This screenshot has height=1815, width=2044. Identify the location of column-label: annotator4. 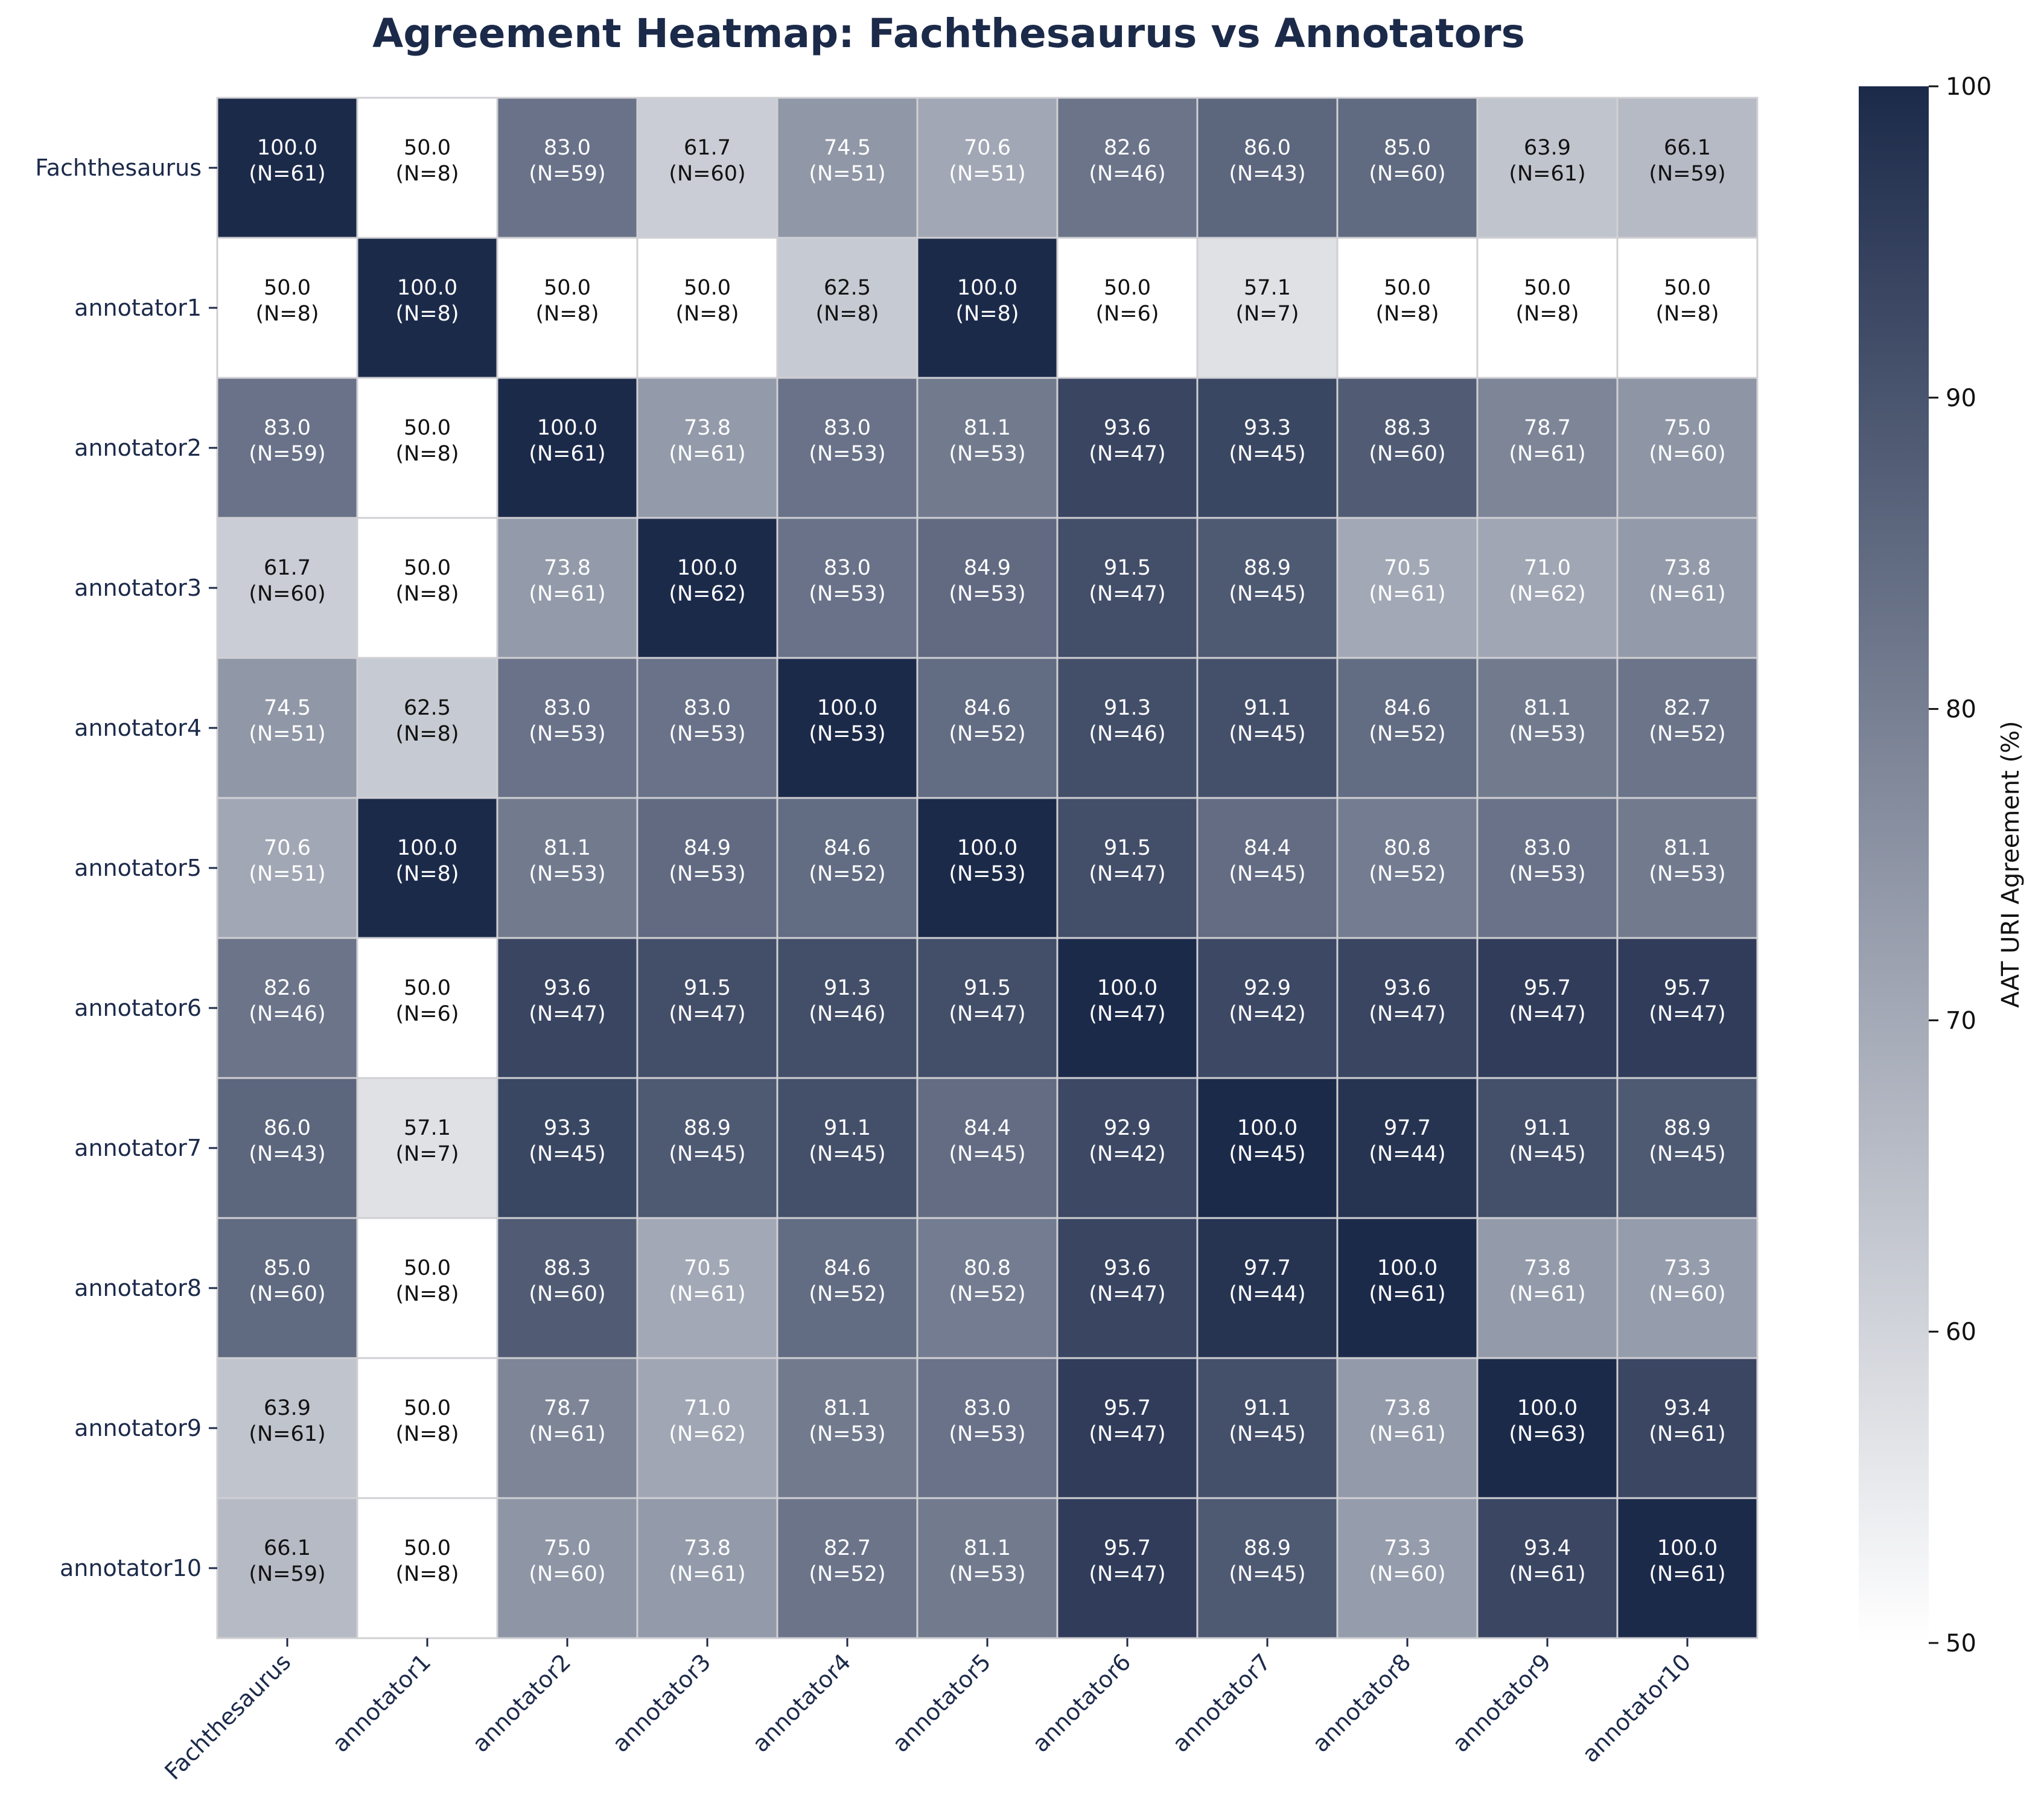
(801, 1702).